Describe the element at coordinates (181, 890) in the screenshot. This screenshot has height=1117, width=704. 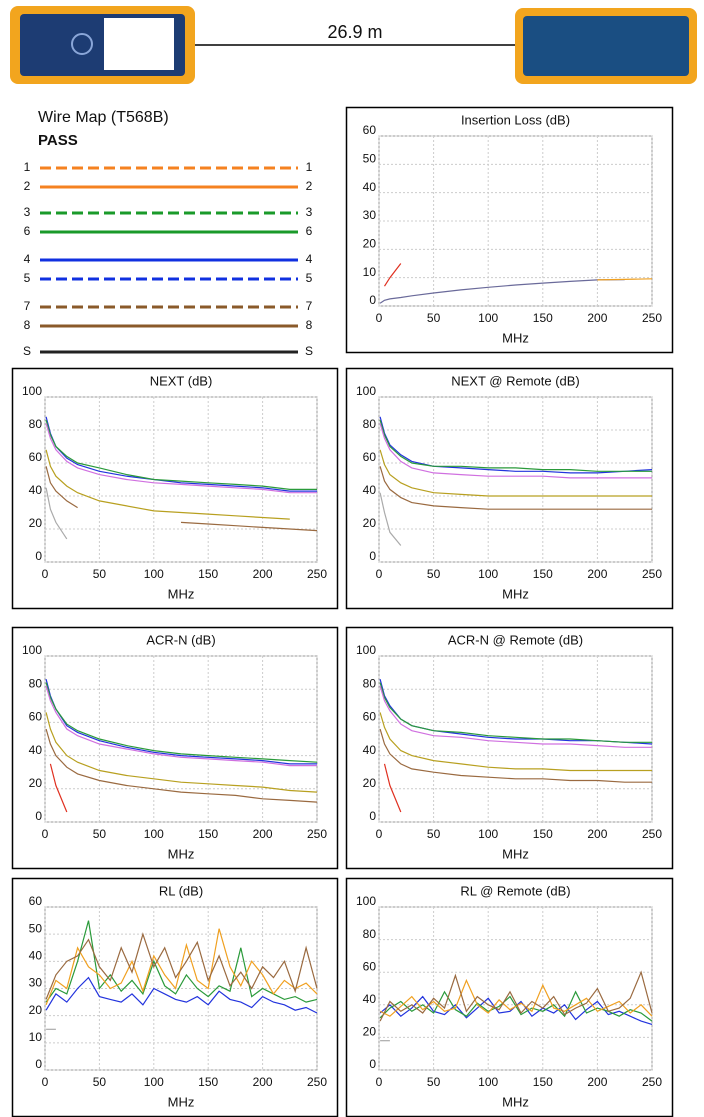
I see `chart-title: RL (dB)` at that location.